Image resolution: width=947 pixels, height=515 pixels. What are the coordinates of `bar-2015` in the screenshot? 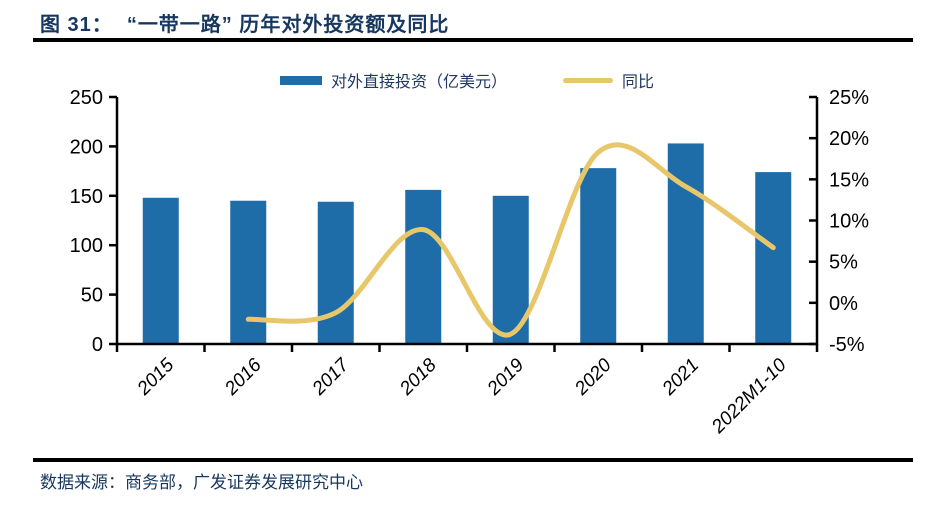 It's located at (160, 270).